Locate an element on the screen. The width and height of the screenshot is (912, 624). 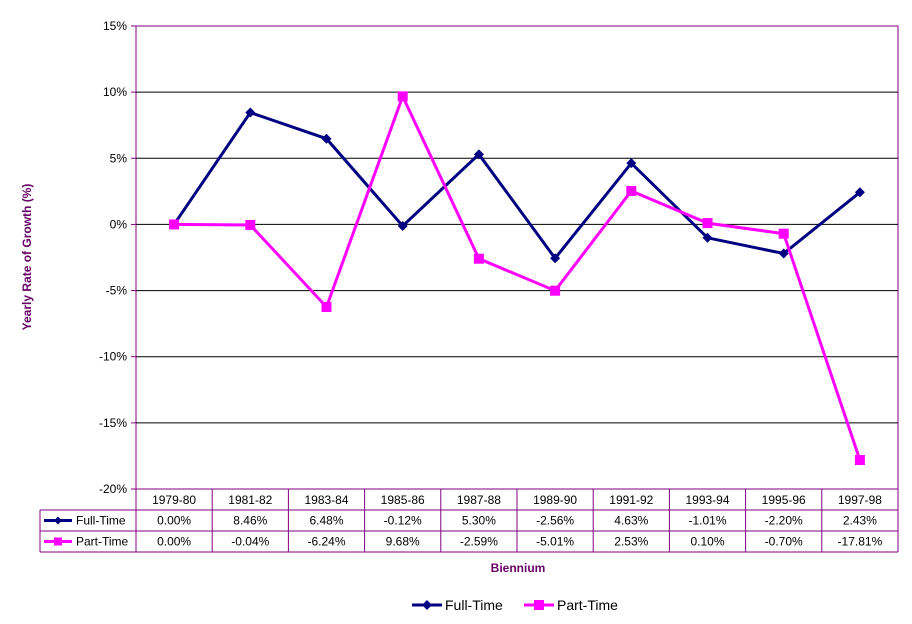
legend-label-part-time: Part-Time is located at coordinates (587, 605).